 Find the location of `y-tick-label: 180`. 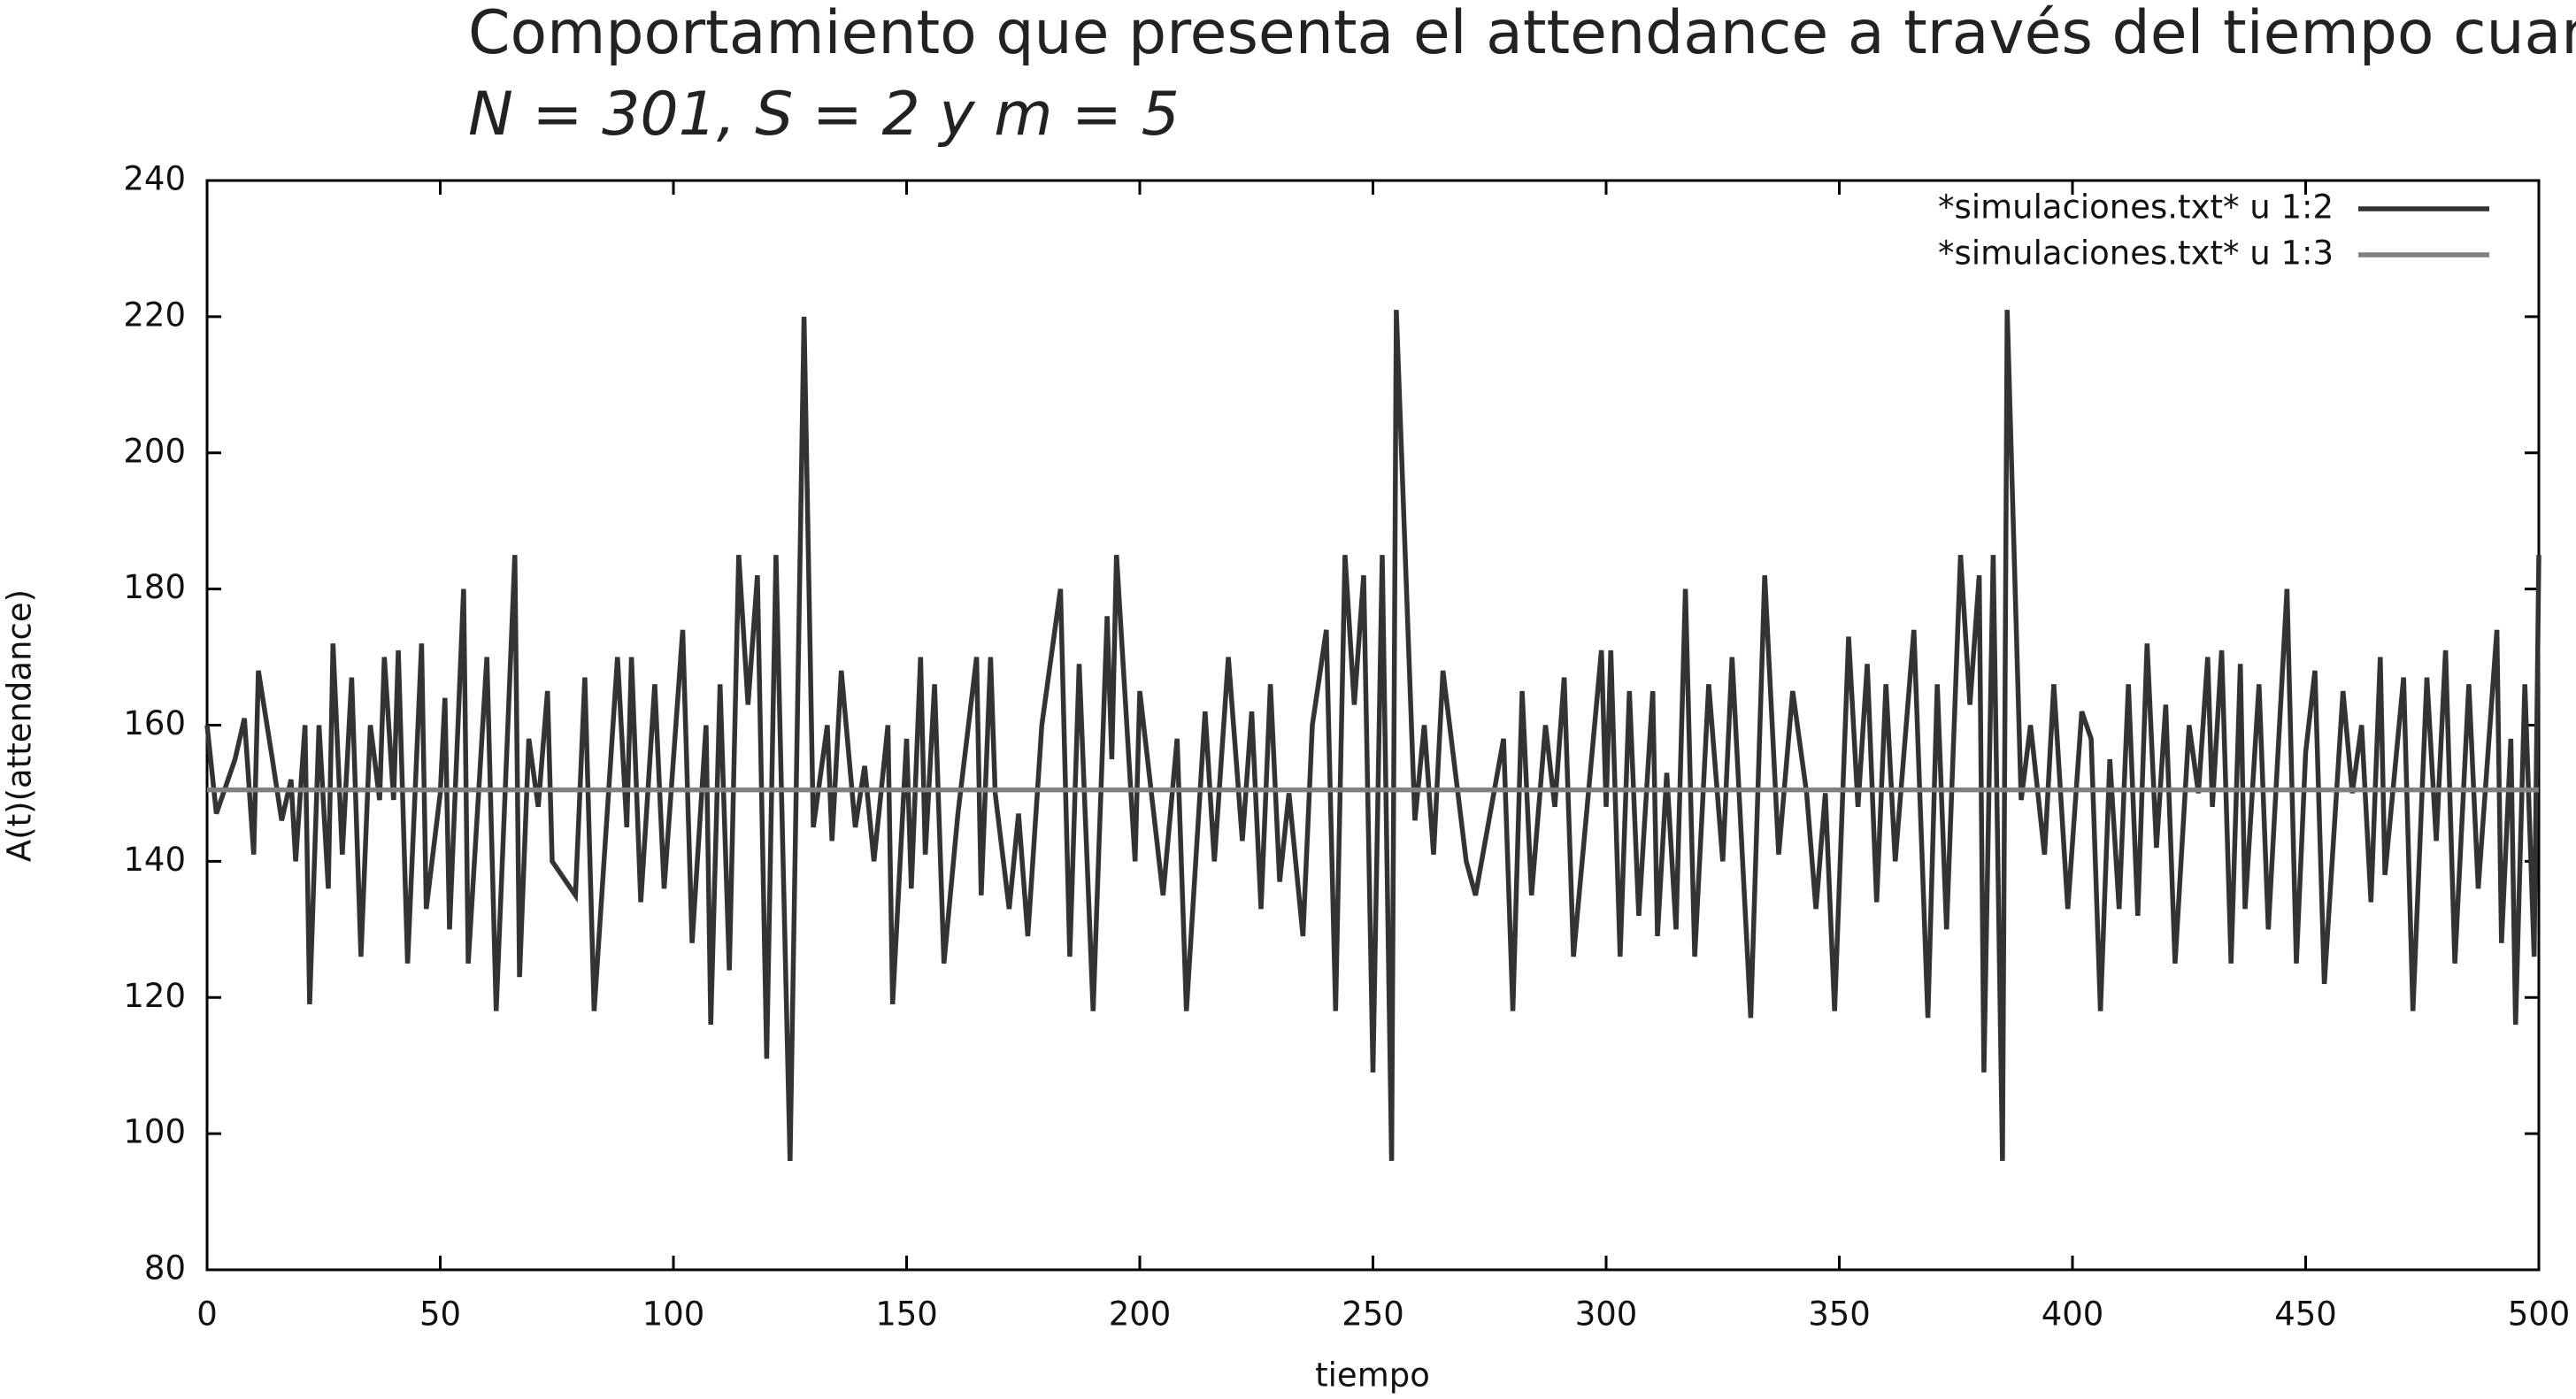

y-tick-label: 180 is located at coordinates (154, 587).